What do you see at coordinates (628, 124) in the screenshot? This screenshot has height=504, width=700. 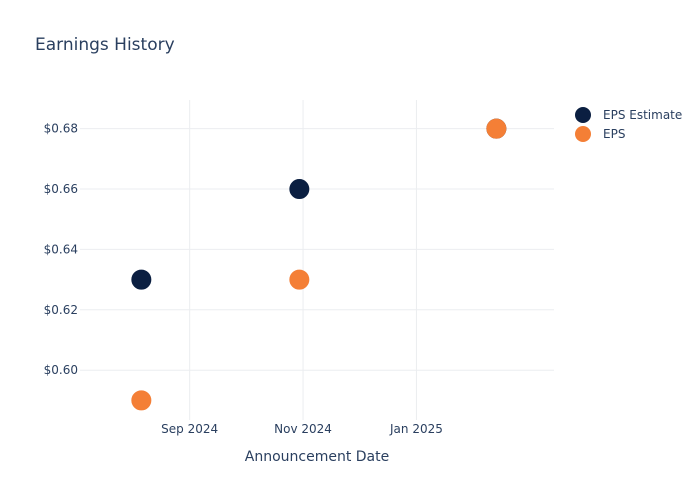 I see `legend: EPS Estimate EPS` at bounding box center [628, 124].